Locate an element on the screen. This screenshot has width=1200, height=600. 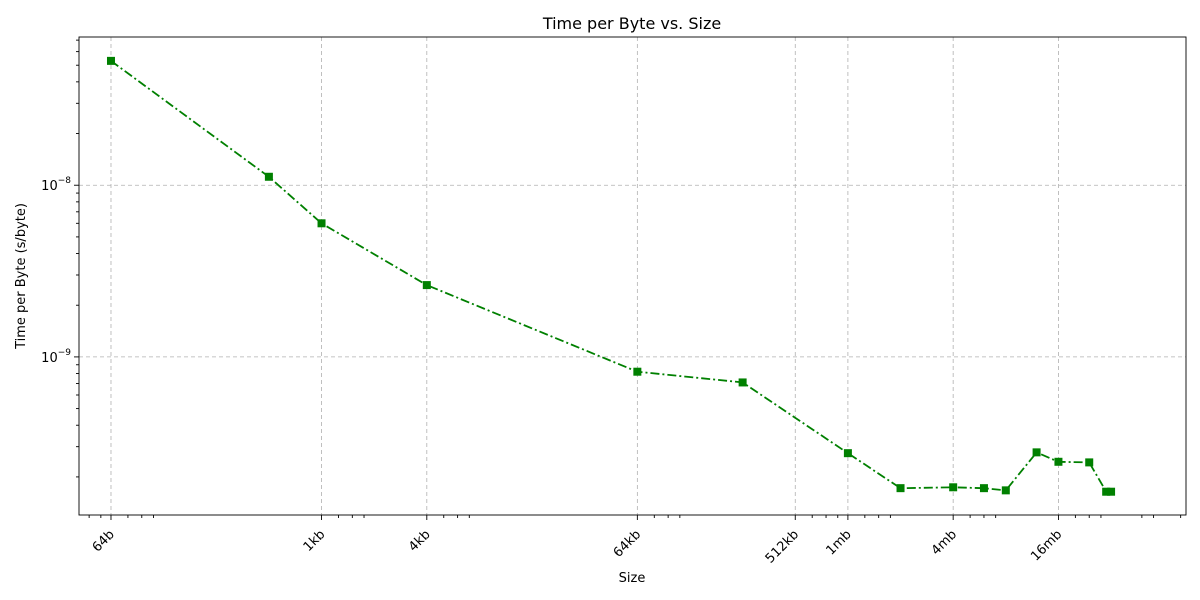
y-tick-label: 10⁻⁸ is located at coordinates (56, 185).